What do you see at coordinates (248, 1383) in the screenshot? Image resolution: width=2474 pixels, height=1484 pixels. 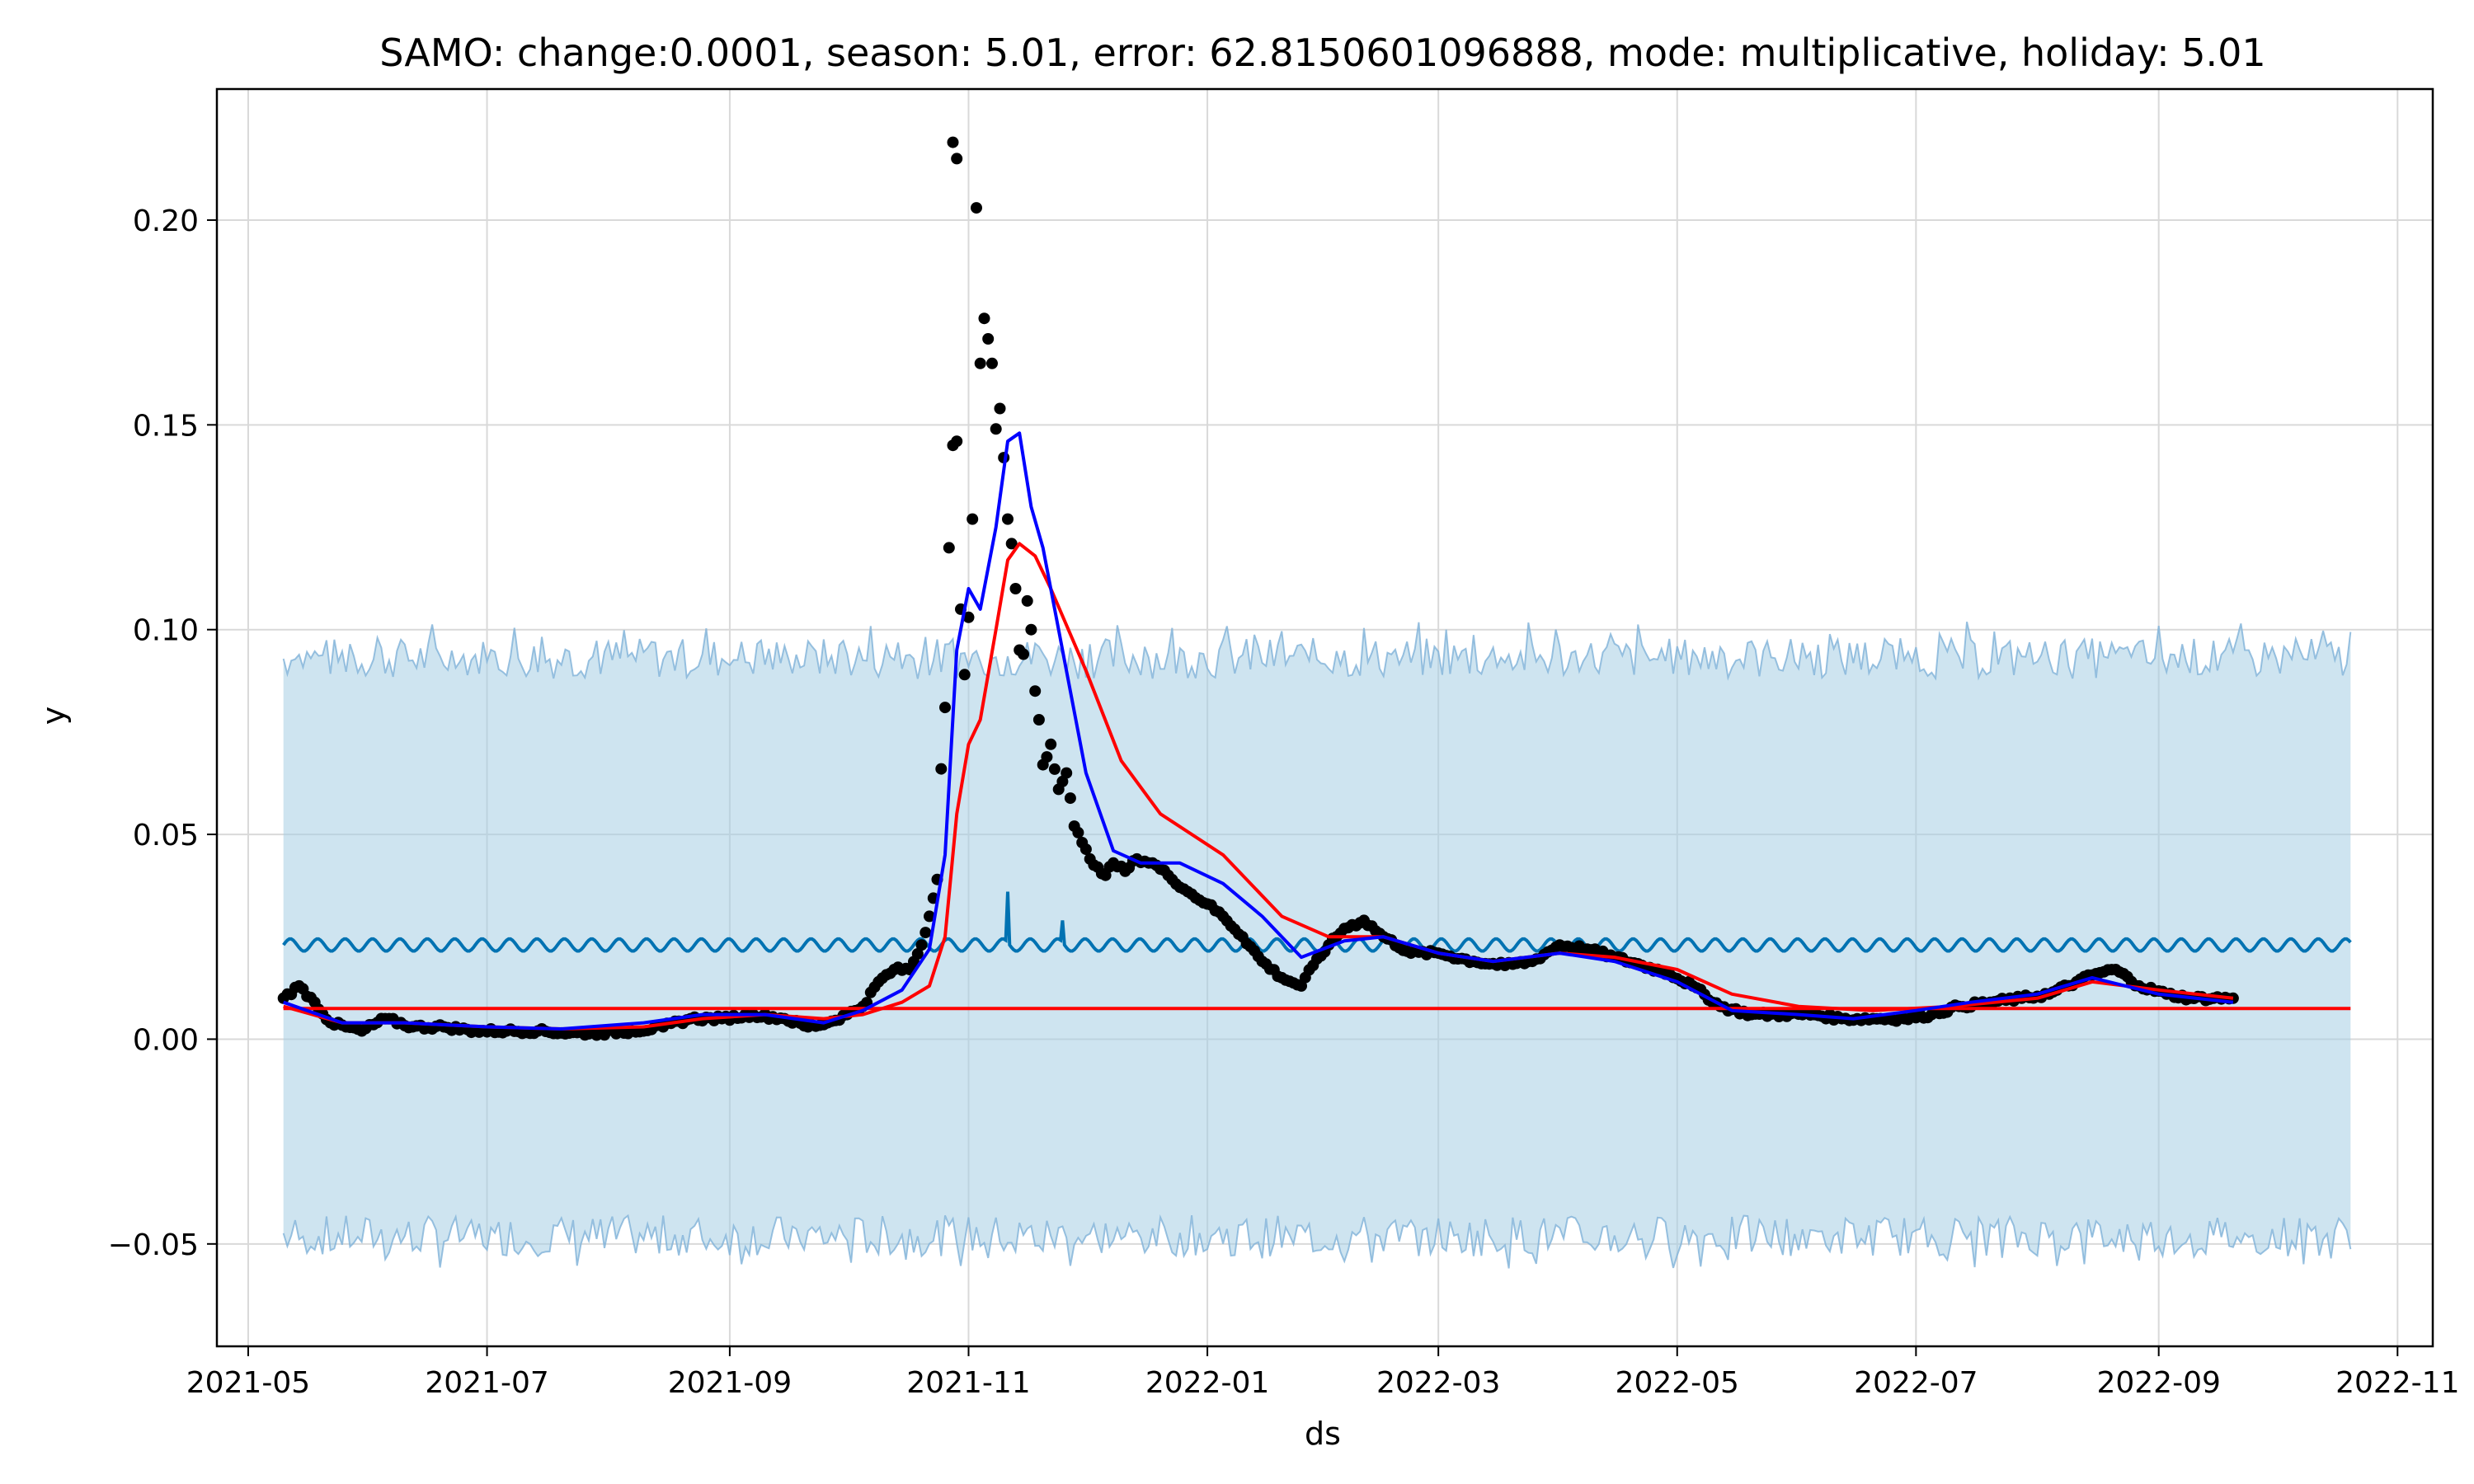 I see `x-tick-label: 2021-05` at bounding box center [248, 1383].